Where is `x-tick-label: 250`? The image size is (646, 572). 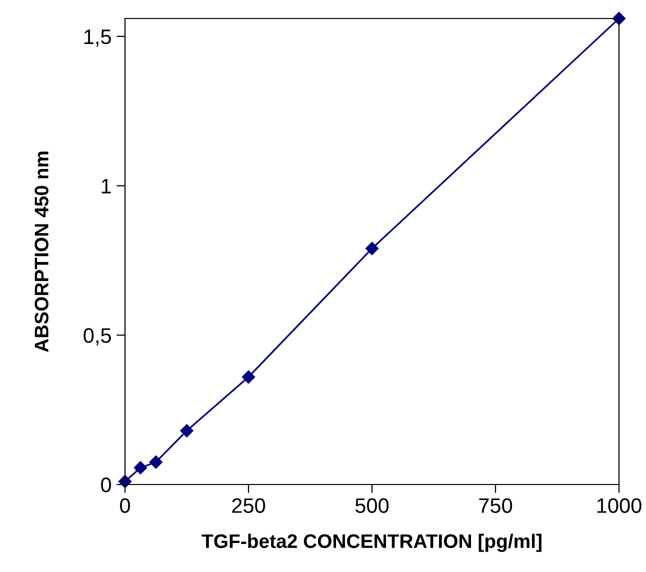
x-tick-label: 250 is located at coordinates (249, 505).